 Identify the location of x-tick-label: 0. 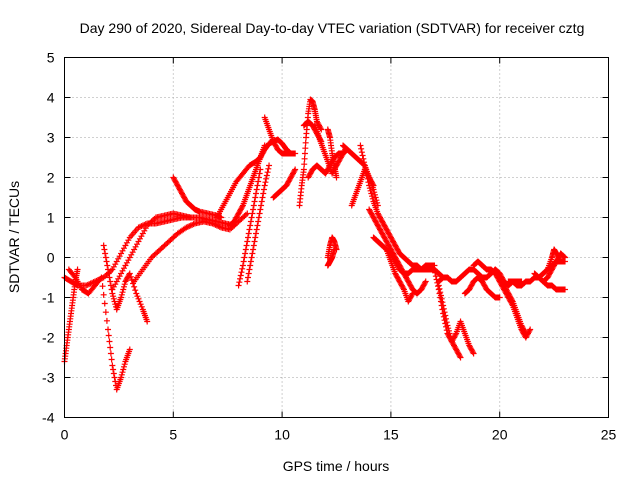
(65, 435).